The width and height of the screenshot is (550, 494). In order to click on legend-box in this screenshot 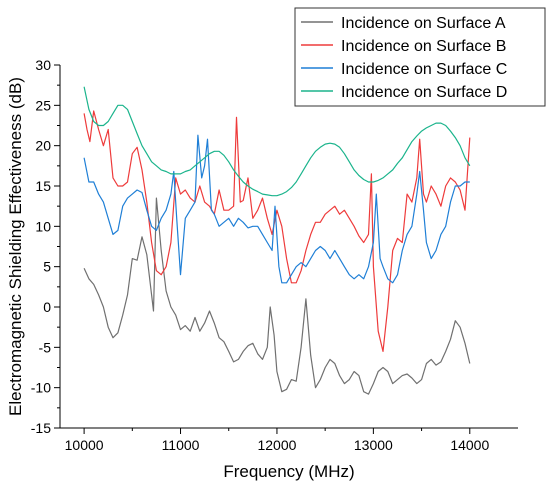, I will do `click(420, 57)`.